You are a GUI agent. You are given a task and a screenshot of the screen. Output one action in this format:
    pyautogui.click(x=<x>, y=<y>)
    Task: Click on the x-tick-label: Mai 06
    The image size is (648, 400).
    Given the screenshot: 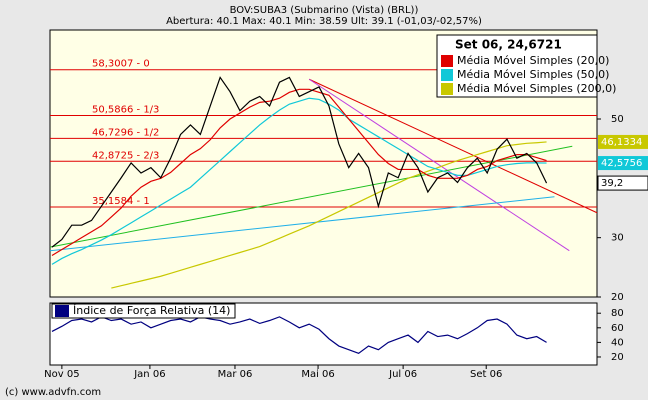 What is the action you would take?
    pyautogui.click(x=317, y=374)
    